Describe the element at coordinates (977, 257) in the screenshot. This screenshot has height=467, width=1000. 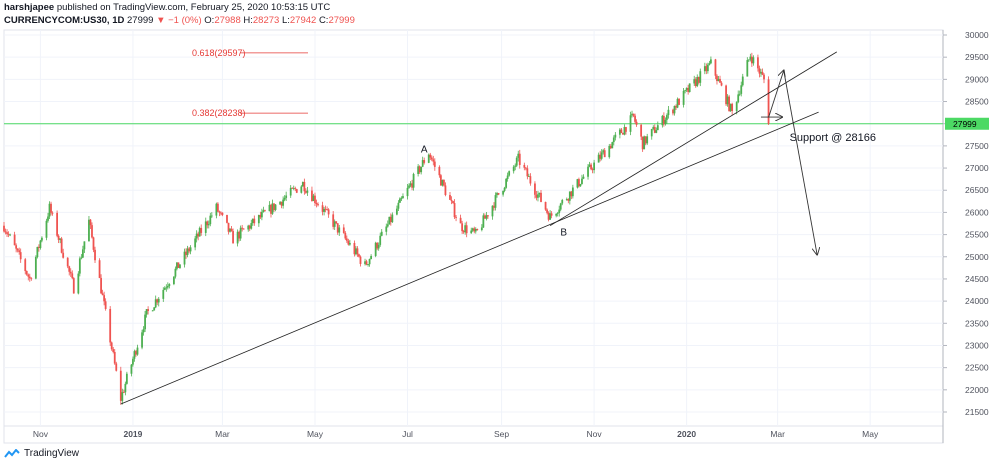
I see `price-tick-label: 25000` at that location.